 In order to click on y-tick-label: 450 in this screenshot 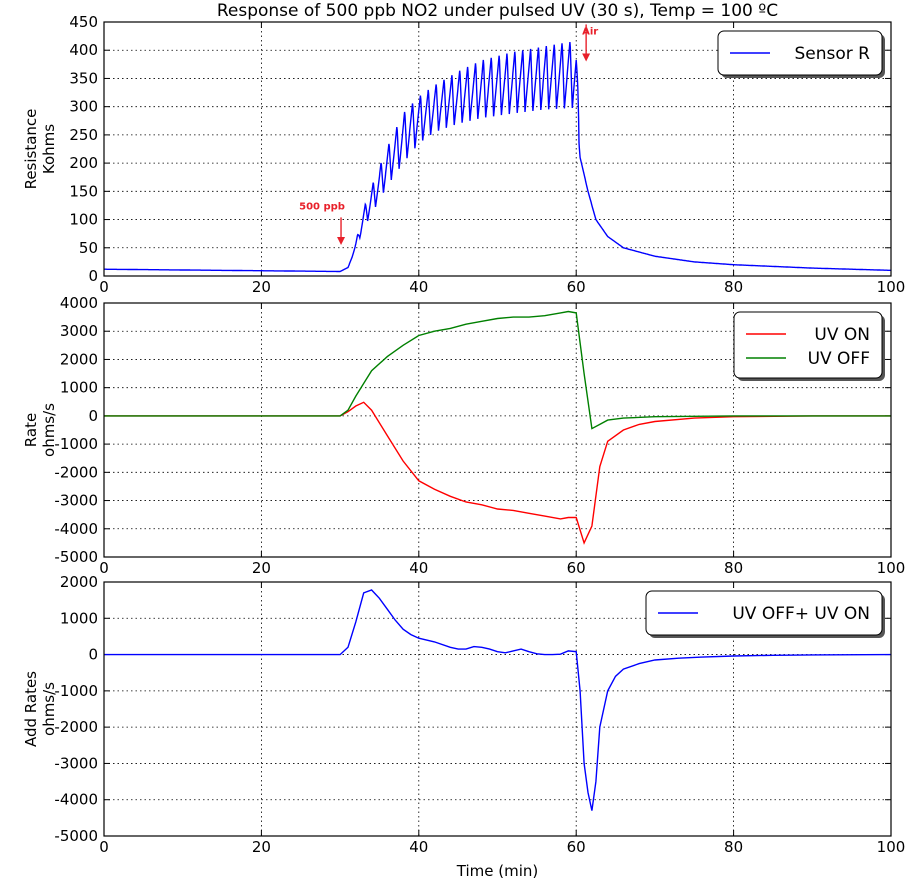, I will do `click(83, 22)`.